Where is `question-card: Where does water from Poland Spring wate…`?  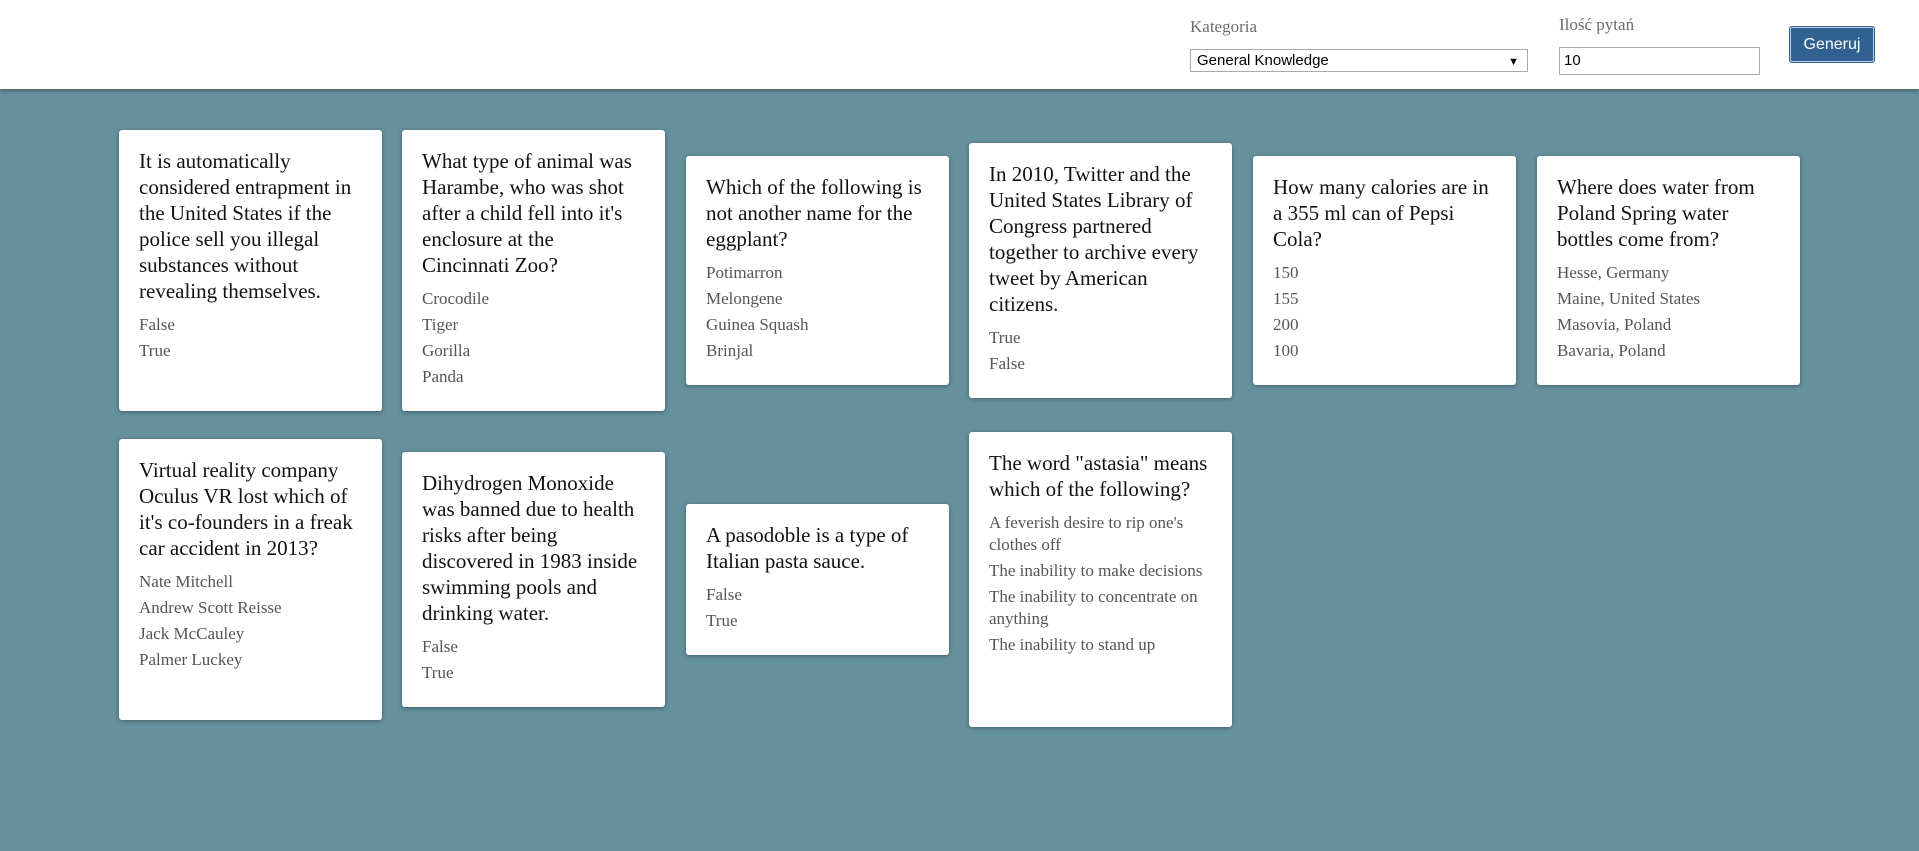
question-card: Where does water from Poland Spring wate… is located at coordinates (1668, 270).